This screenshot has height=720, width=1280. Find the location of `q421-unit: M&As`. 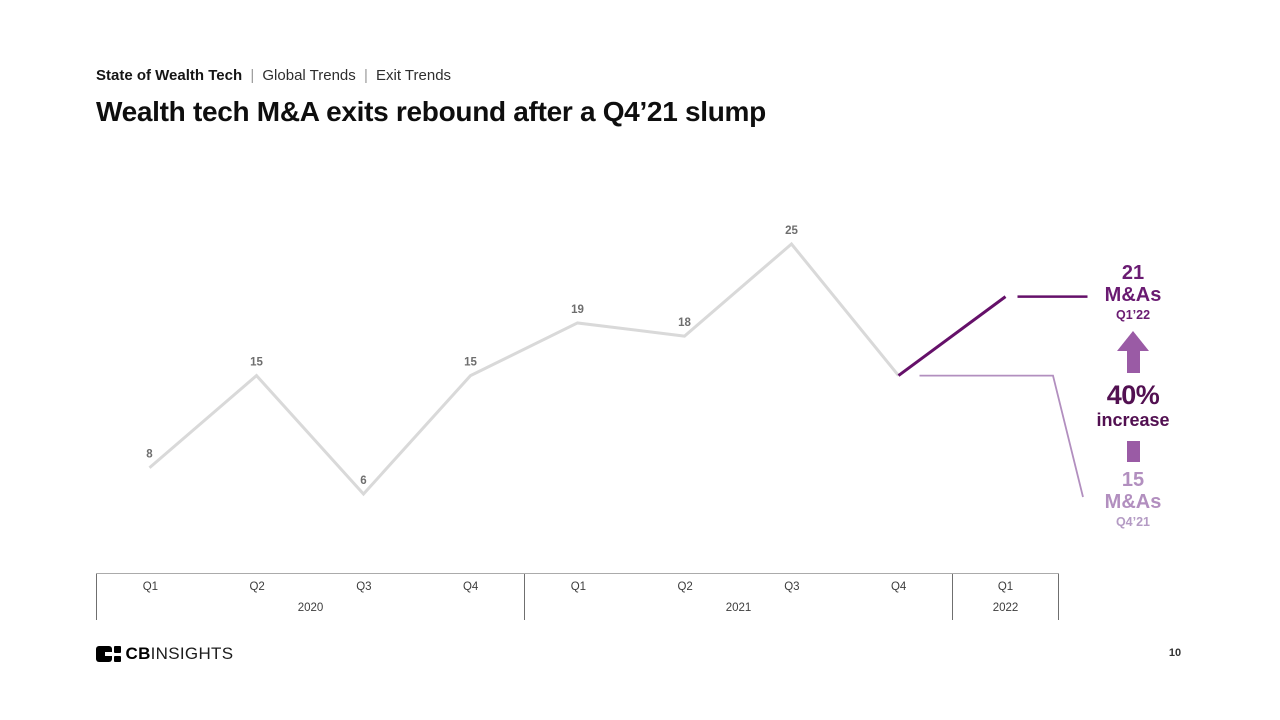

q421-unit: M&As is located at coordinates (1133, 502).